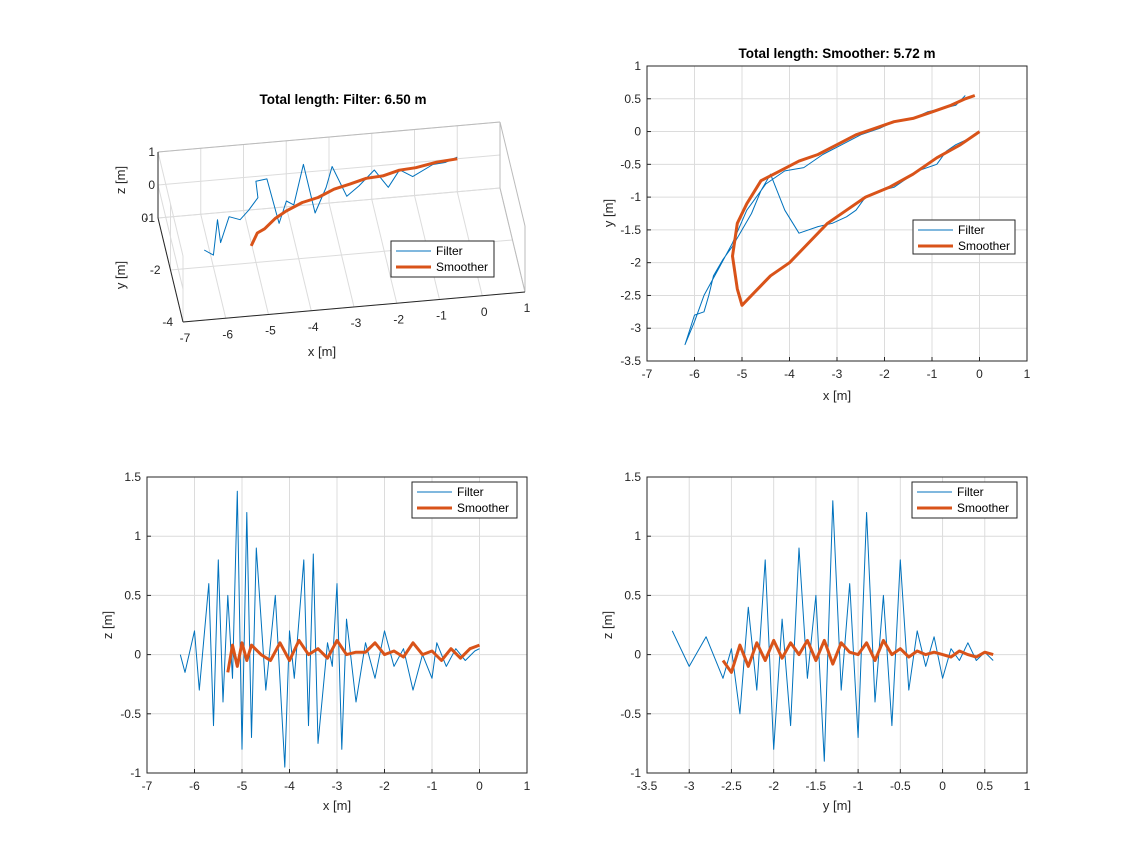 The image size is (1136, 867). I want to click on z-tick-label: 1, so click(151, 152).